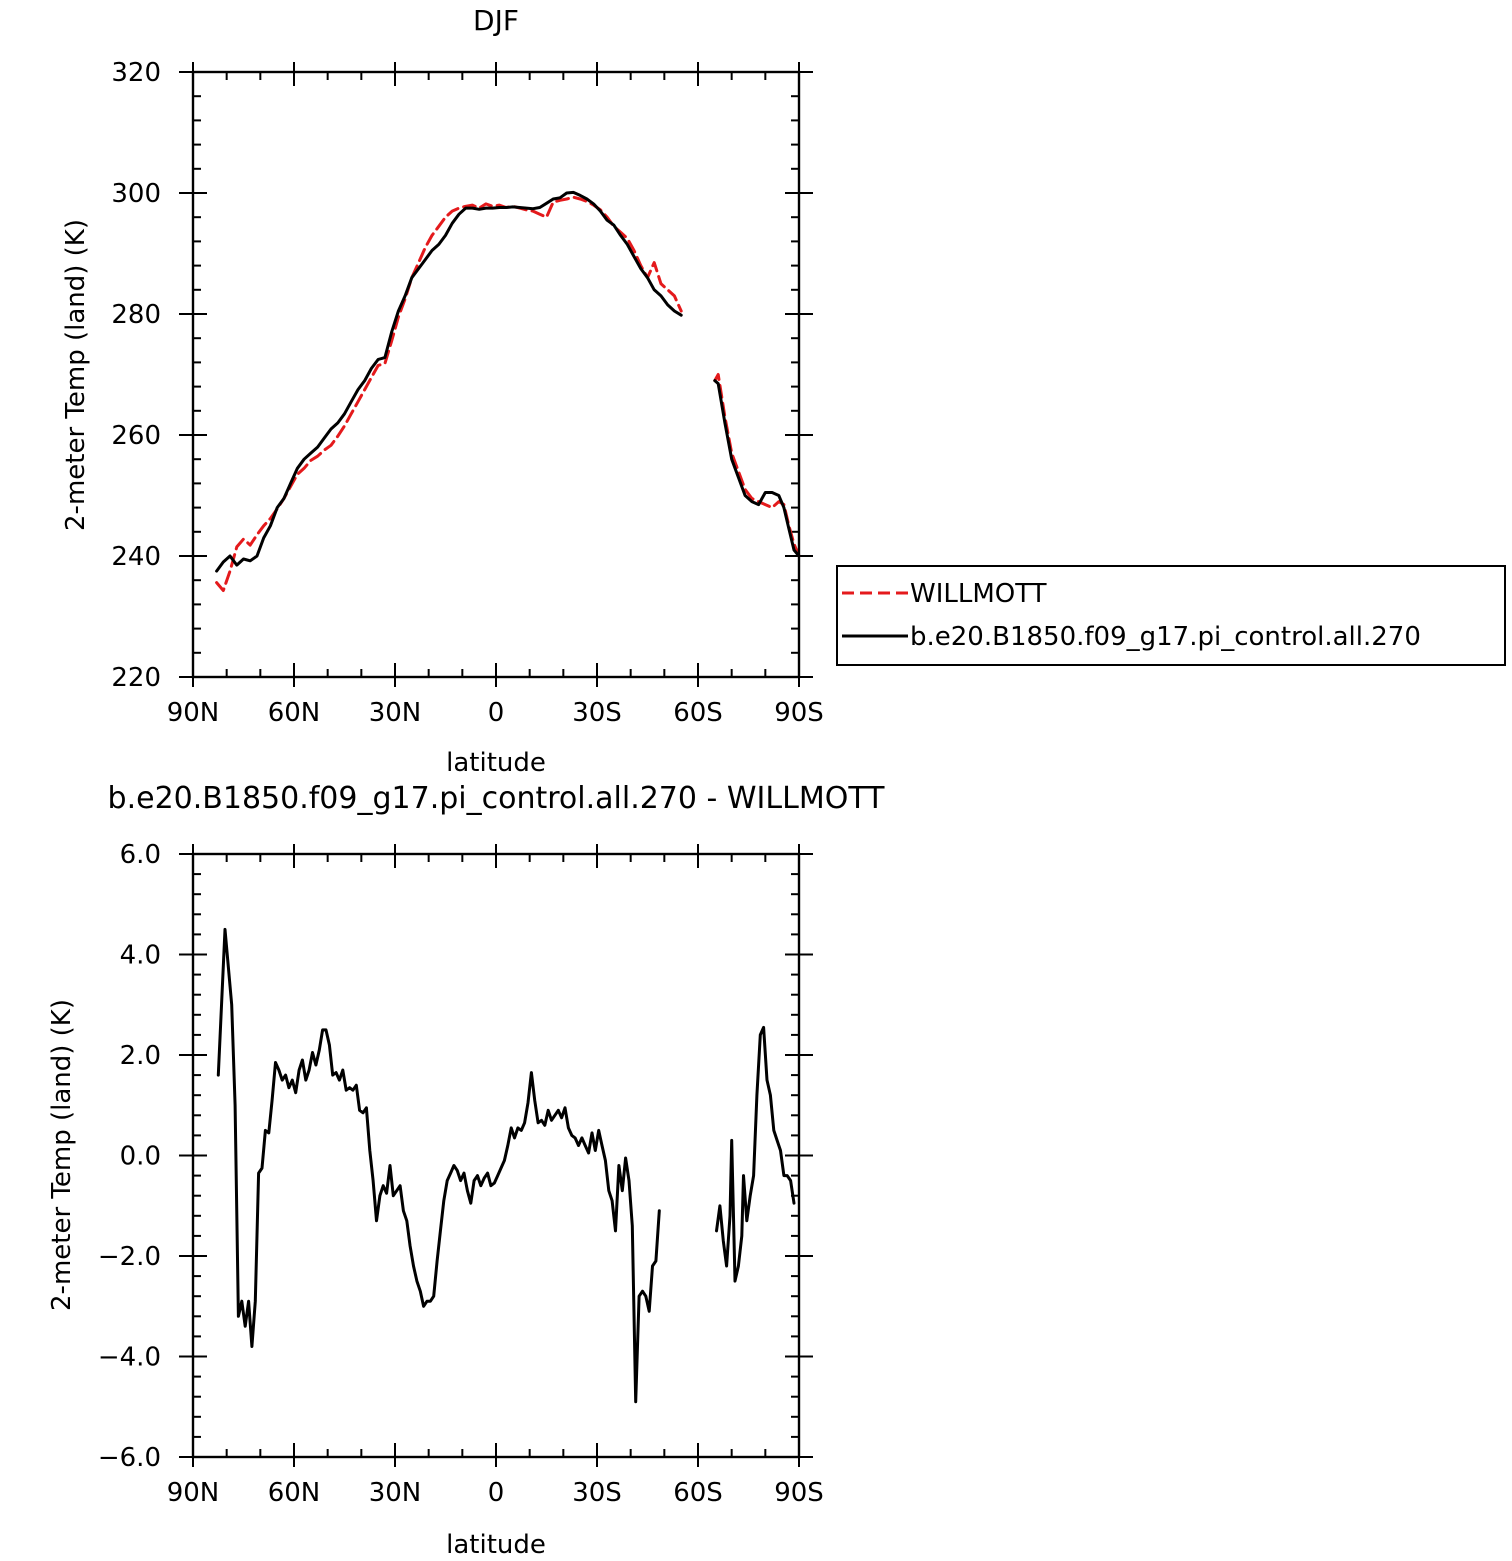 This screenshot has width=1512, height=1561. Describe the element at coordinates (140, 855) in the screenshot. I see `bottom-y-tick-label: 6.0` at that location.